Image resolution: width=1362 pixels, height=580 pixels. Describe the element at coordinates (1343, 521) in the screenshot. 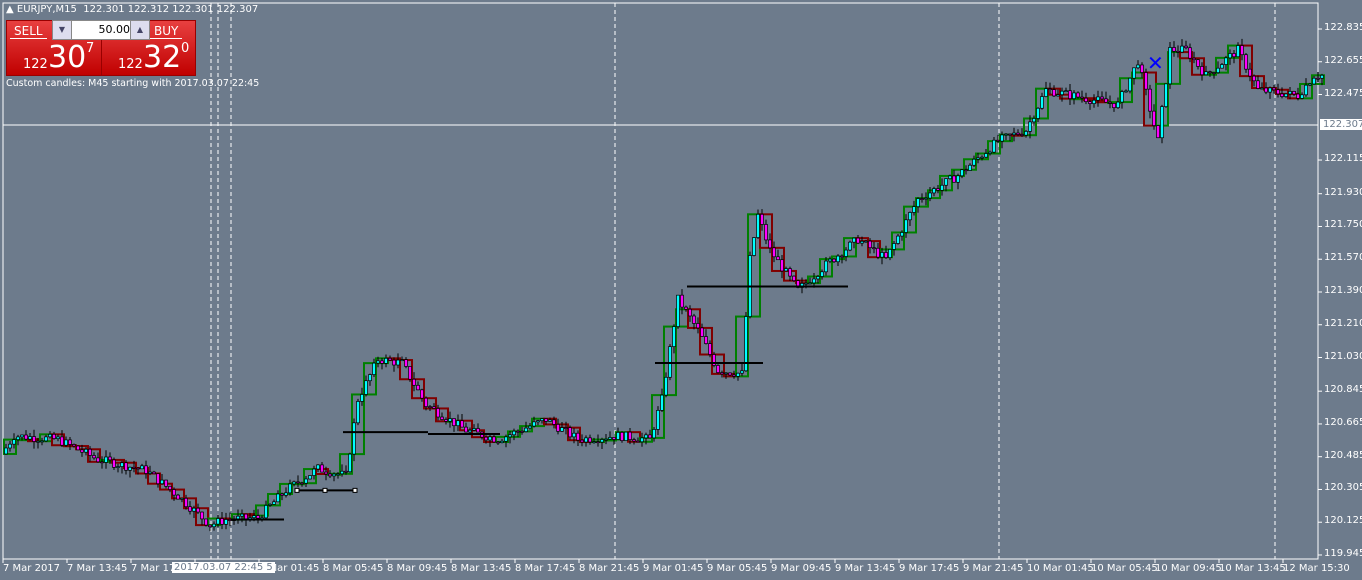

I see `price-axis-label: 120.125` at that location.